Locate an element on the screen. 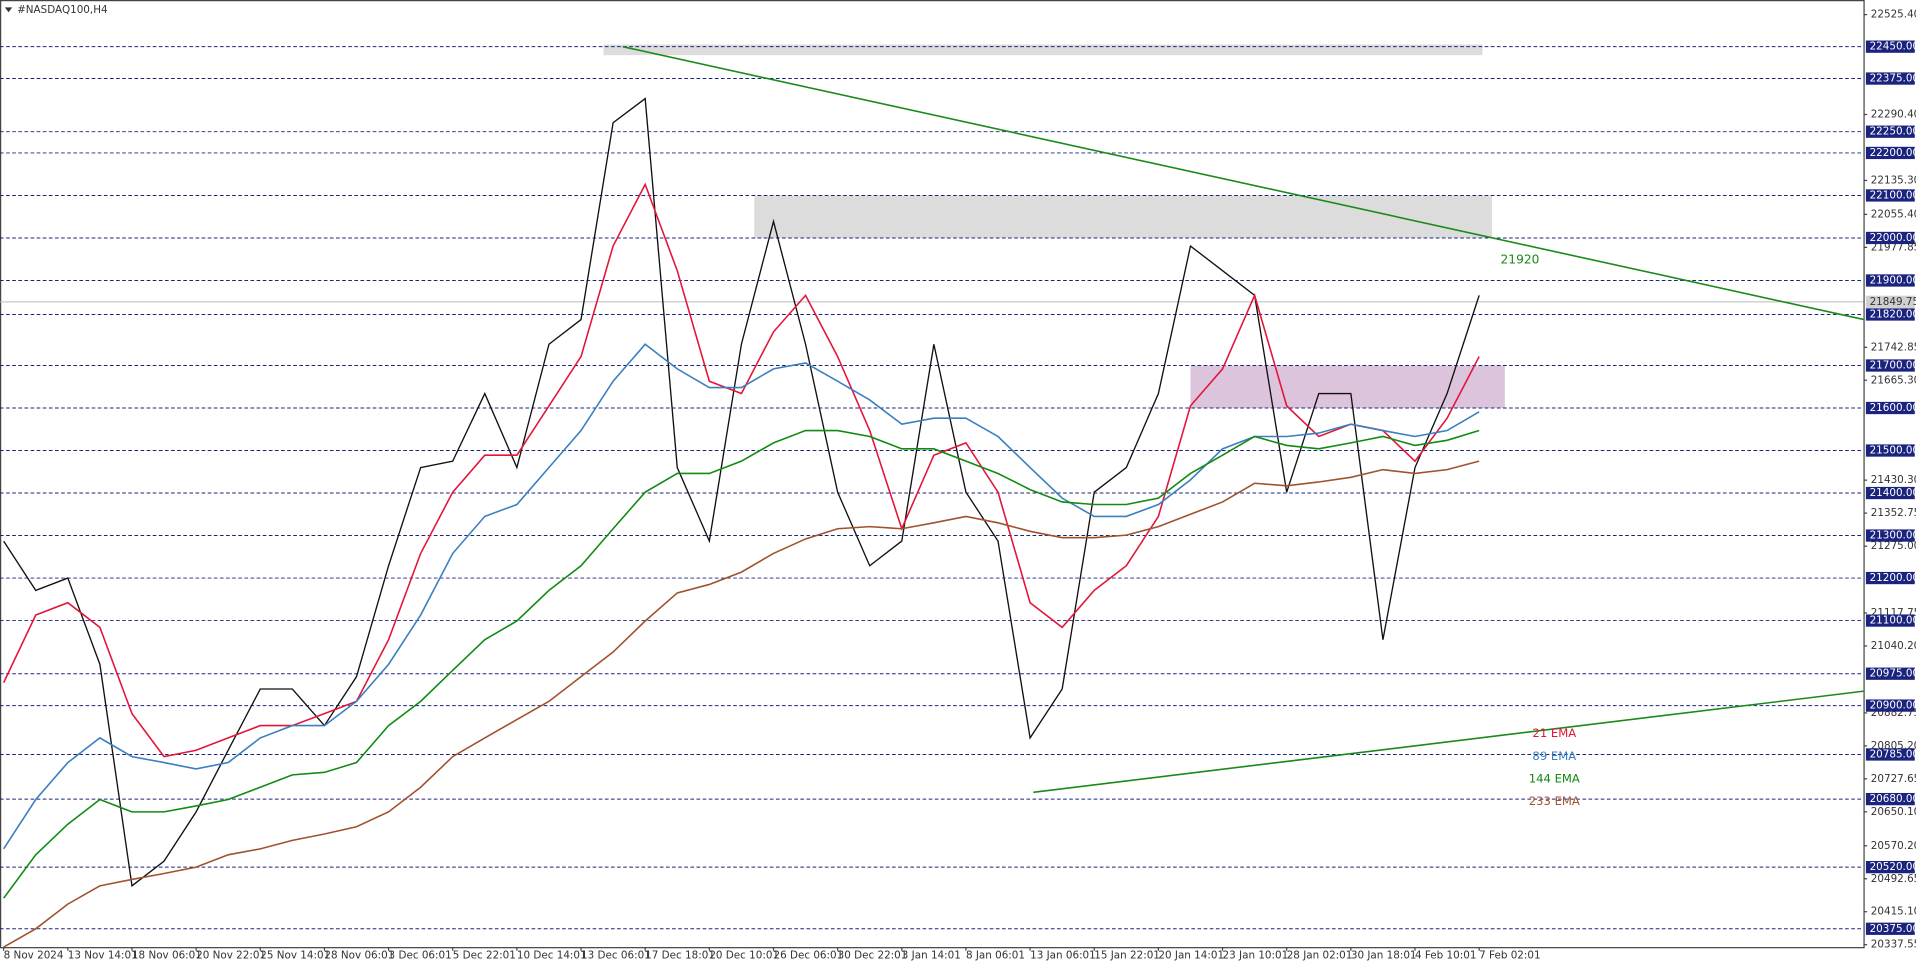 The image size is (1916, 963). y-tick-label: 21977.85 is located at coordinates (1893, 247).